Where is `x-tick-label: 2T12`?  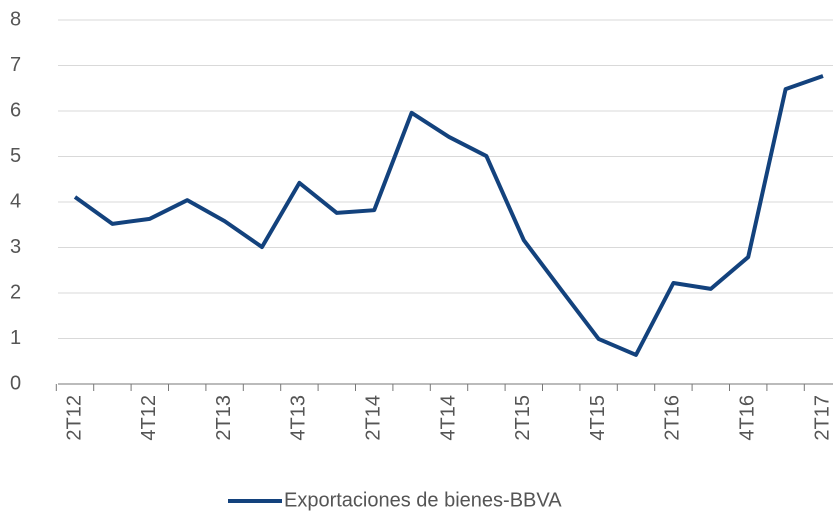 x-tick-label: 2T12 is located at coordinates (74, 418).